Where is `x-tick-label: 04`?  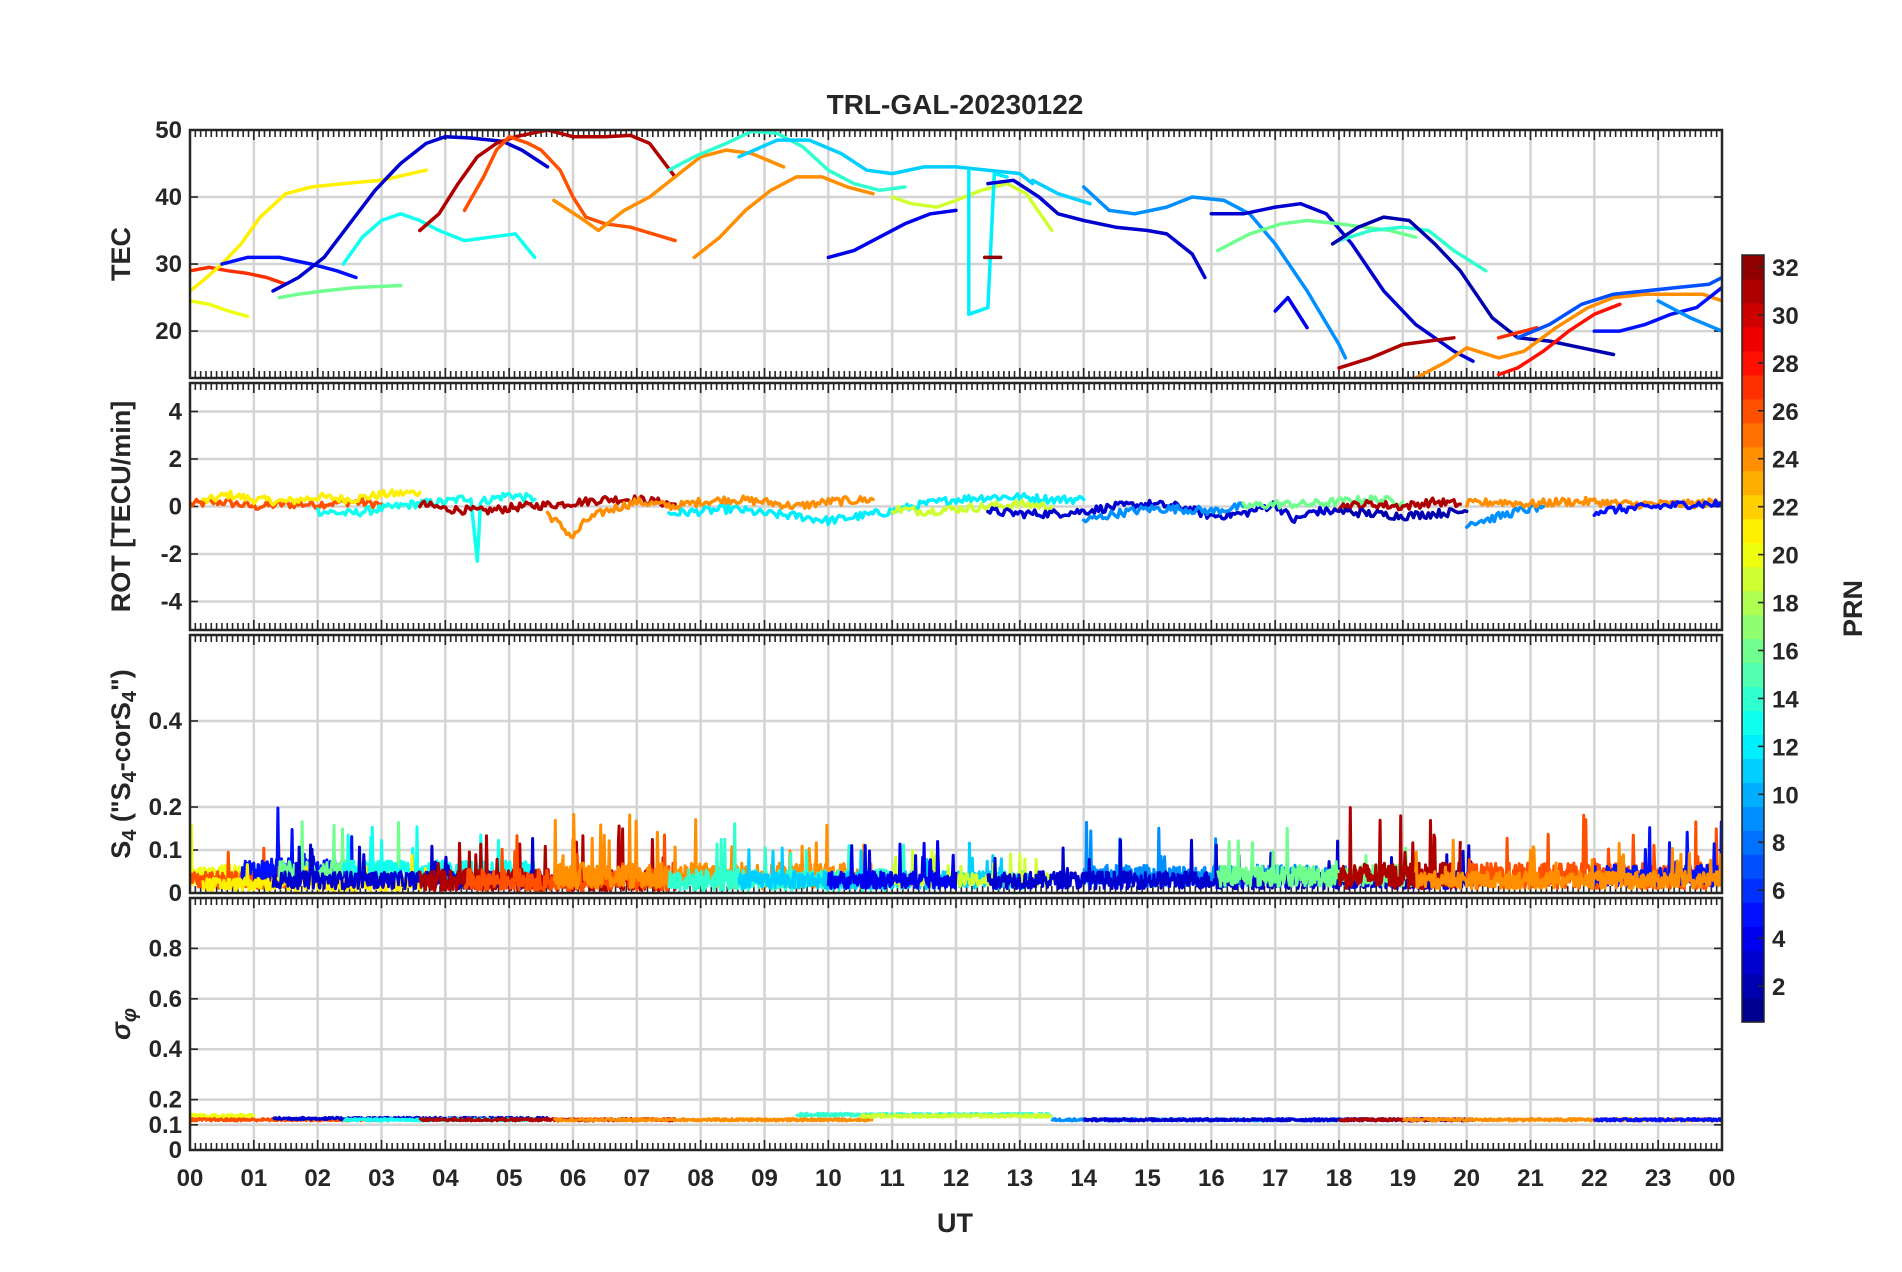 x-tick-label: 04 is located at coordinates (445, 1178).